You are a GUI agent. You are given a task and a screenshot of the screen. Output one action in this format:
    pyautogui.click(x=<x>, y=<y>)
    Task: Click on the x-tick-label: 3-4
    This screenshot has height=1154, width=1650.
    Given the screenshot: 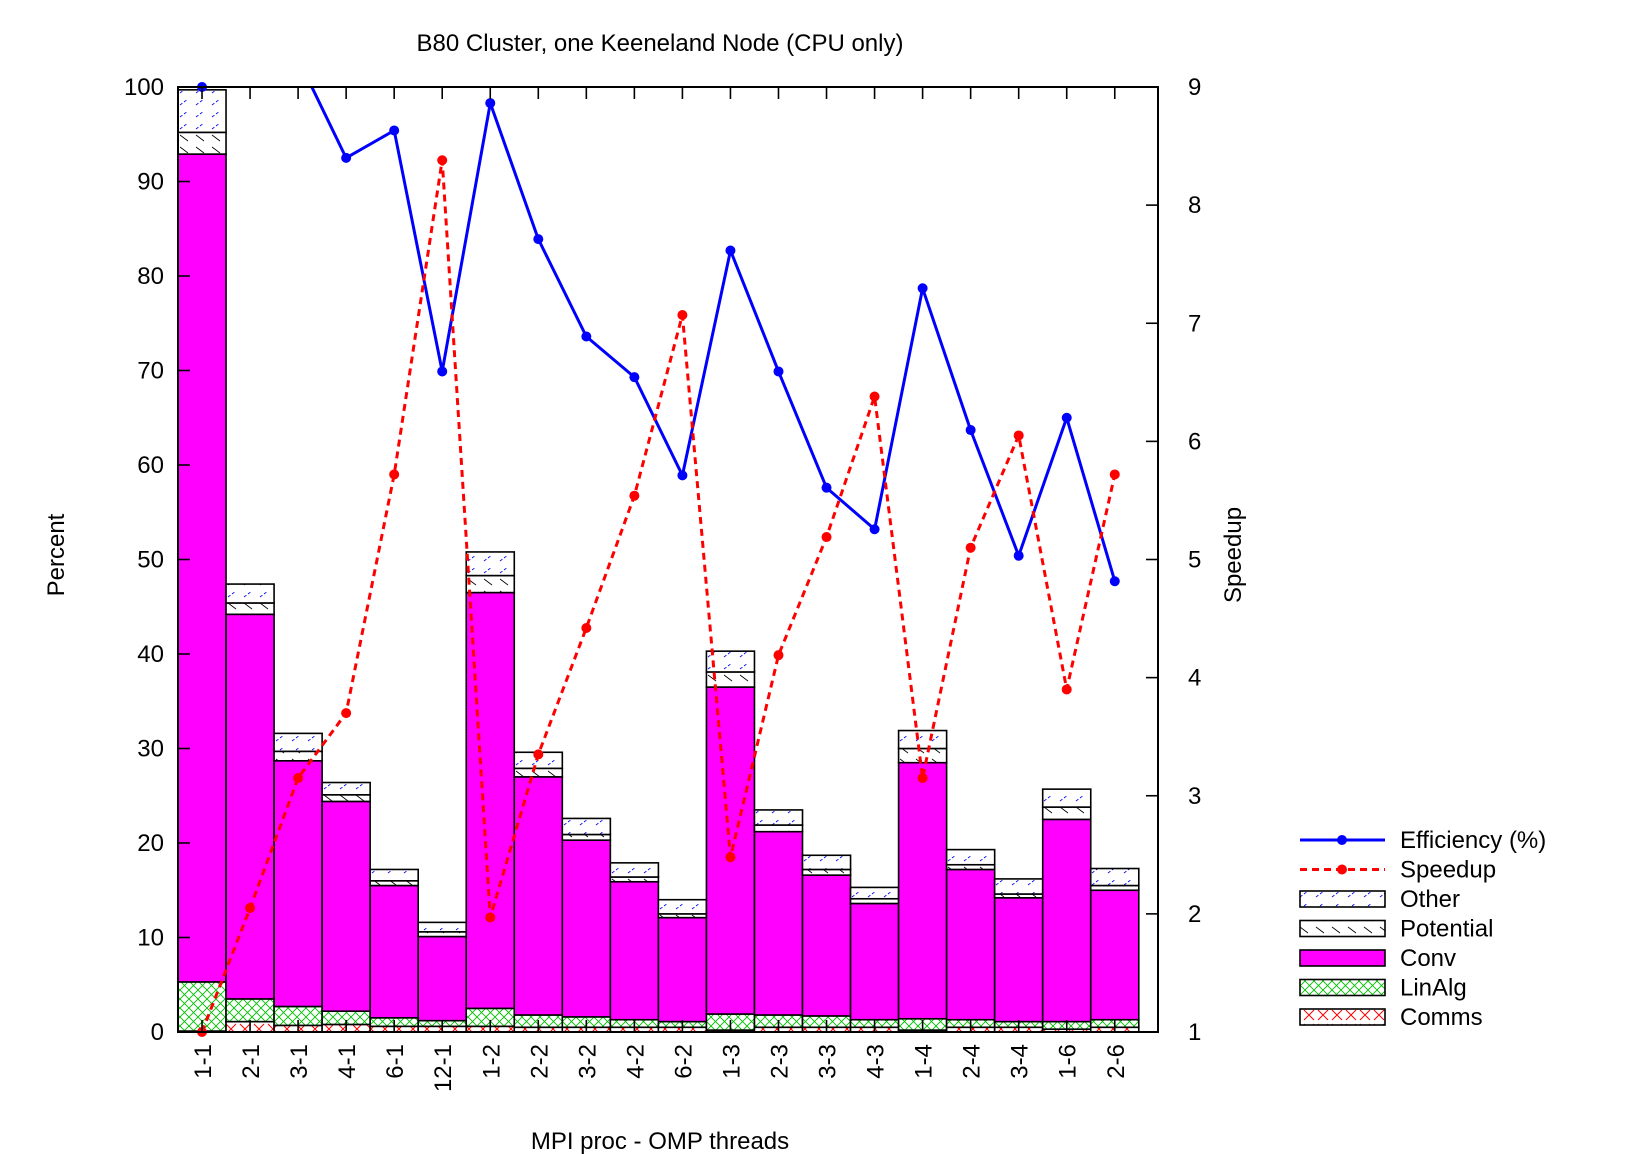 What is the action you would take?
    pyautogui.click(x=1020, y=1061)
    